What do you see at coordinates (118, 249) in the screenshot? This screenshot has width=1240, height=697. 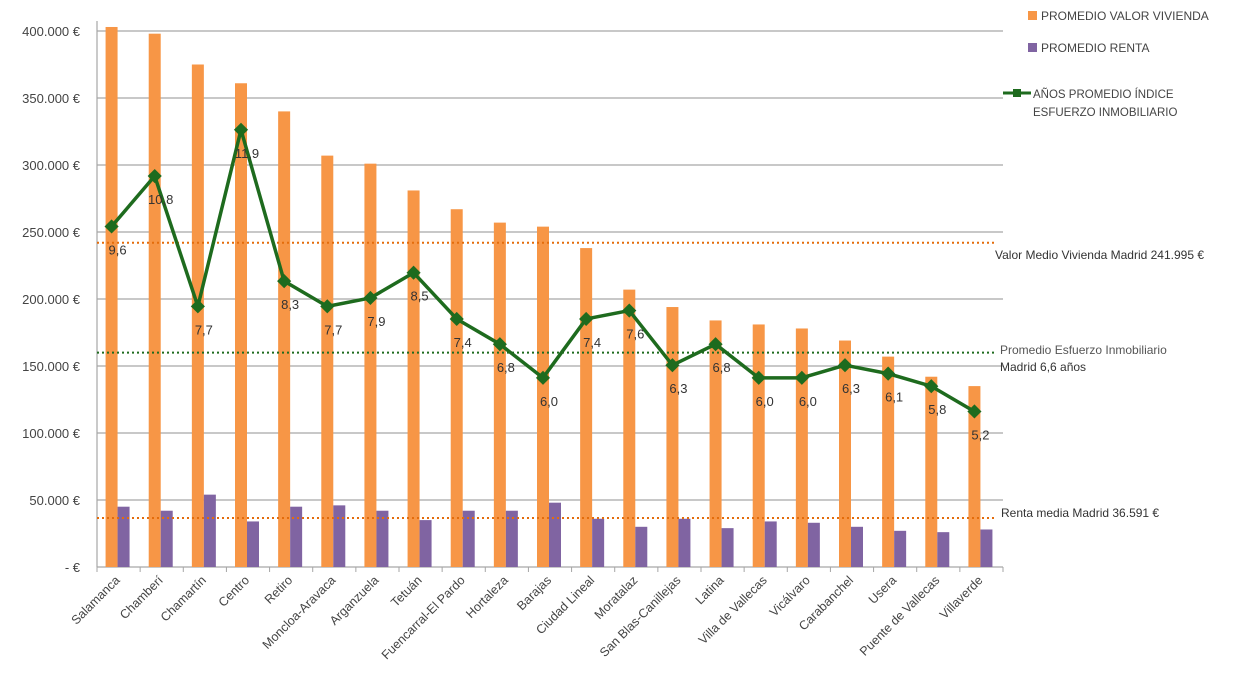 I see `data-label-indice: 9,6` at bounding box center [118, 249].